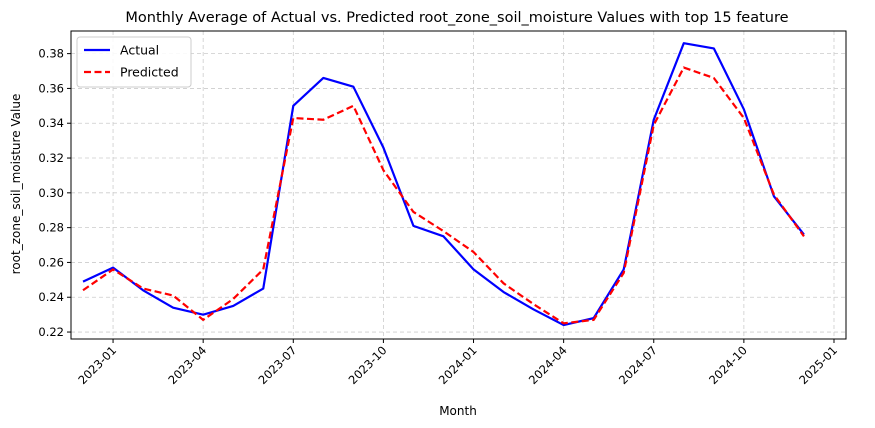  What do you see at coordinates (51, 123) in the screenshot?
I see `y-tick-label: 0.34` at bounding box center [51, 123].